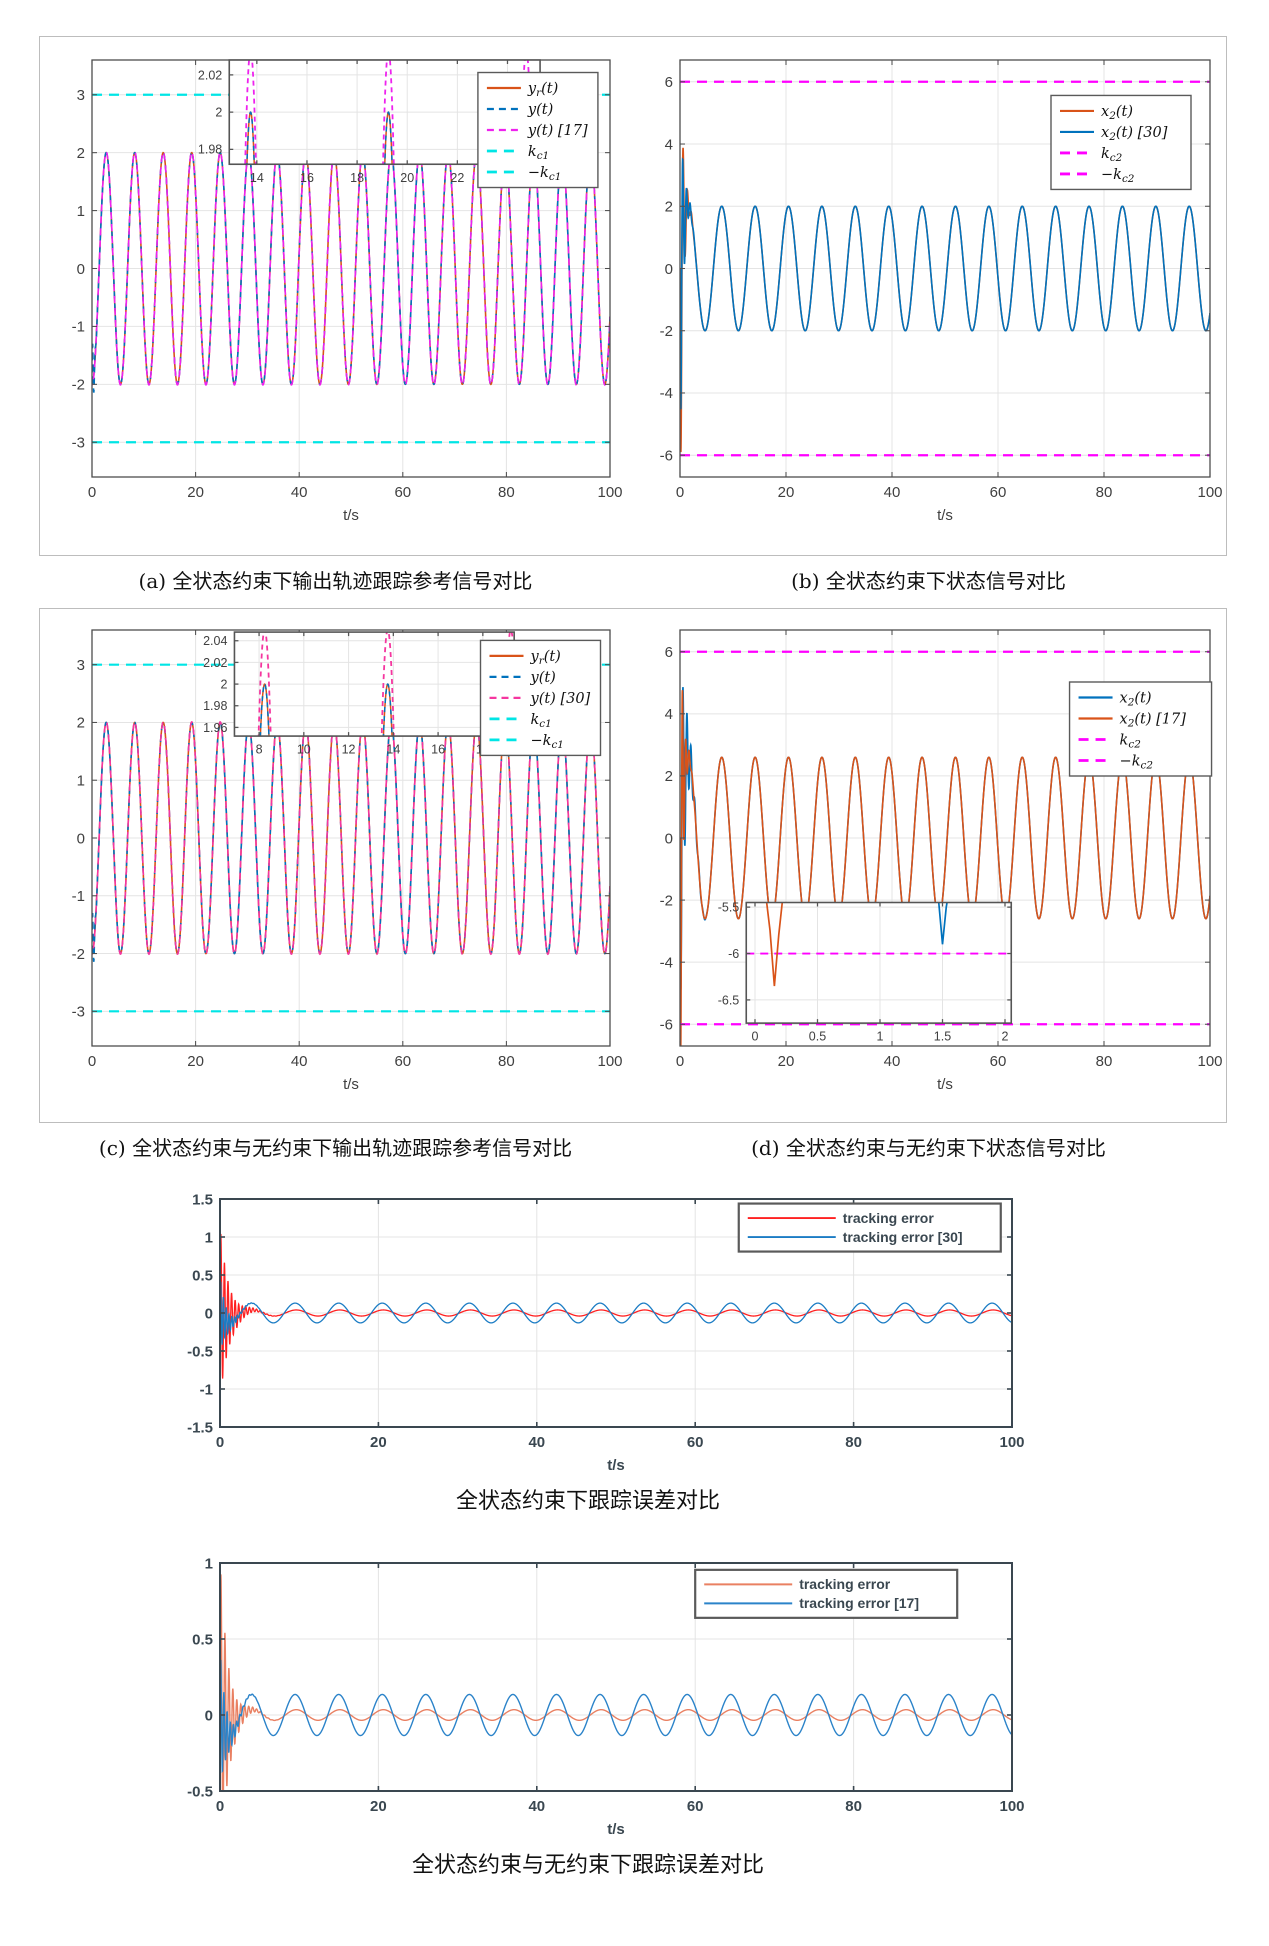 The height and width of the screenshot is (1946, 1269). I want to click on caption-c: (c) 全状态约束与无约束下输出轨迹跟踪参考信号对比, so click(335, 1148).